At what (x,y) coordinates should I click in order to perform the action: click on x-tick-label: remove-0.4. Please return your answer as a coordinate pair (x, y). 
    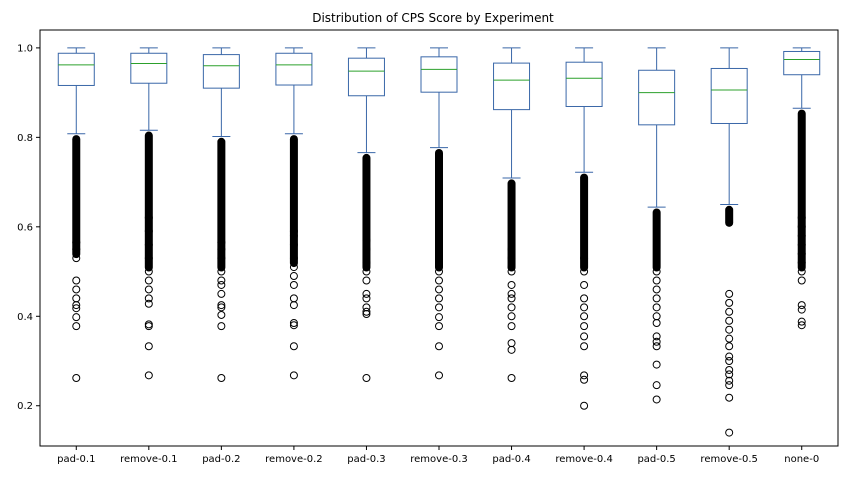
    Looking at the image, I should click on (584, 459).